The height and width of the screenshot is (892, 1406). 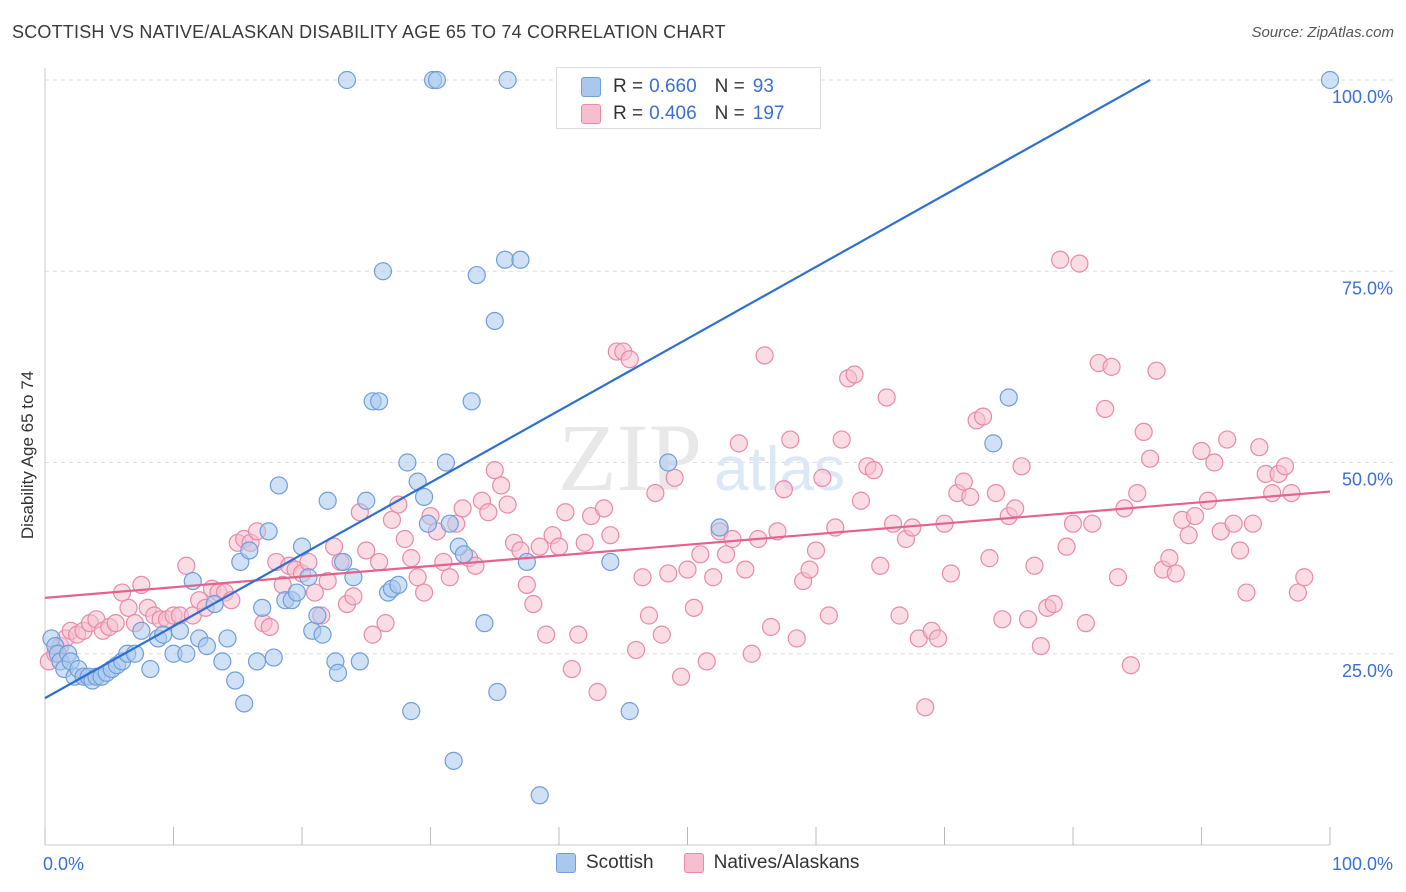 What do you see at coordinates (1367, 288) in the screenshot?
I see `y-tick-label: 75.0%` at bounding box center [1367, 288].